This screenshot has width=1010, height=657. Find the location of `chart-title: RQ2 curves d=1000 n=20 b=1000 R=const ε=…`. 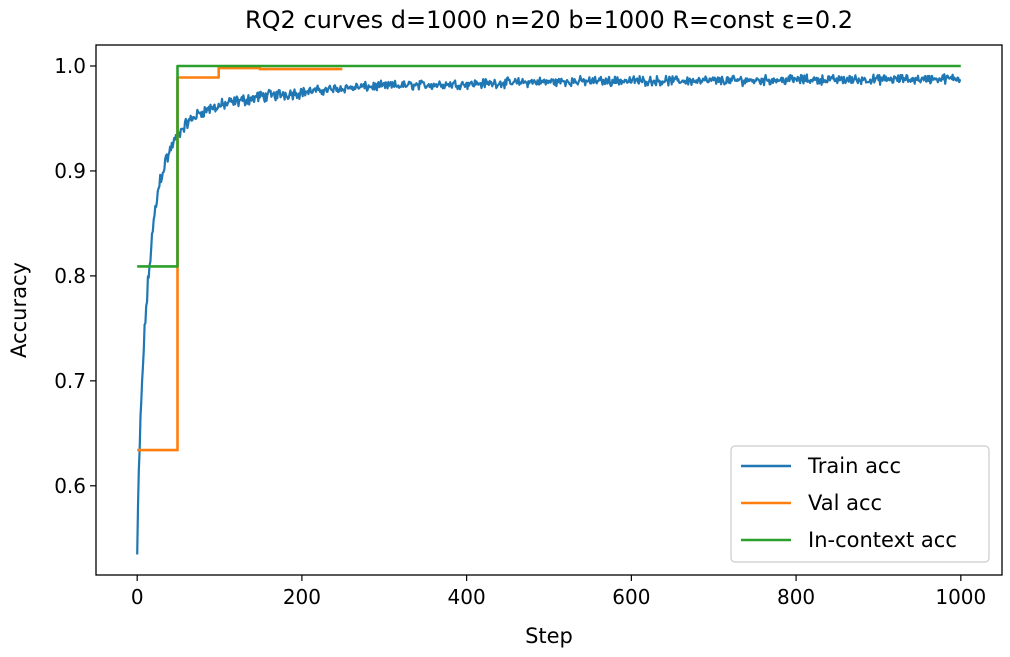

chart-title: RQ2 curves d=1000 n=20 b=1000 R=const ε=… is located at coordinates (549, 20).